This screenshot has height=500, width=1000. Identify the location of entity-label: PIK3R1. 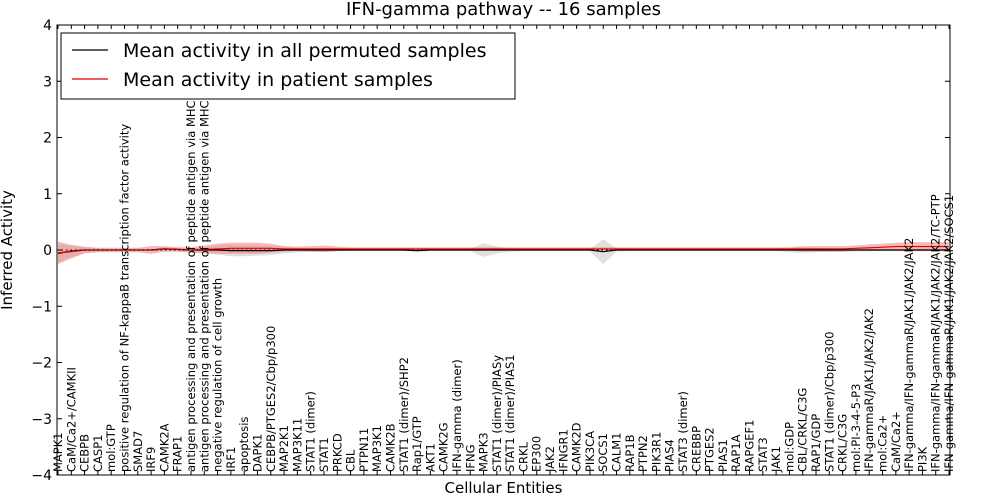
(656, 452).